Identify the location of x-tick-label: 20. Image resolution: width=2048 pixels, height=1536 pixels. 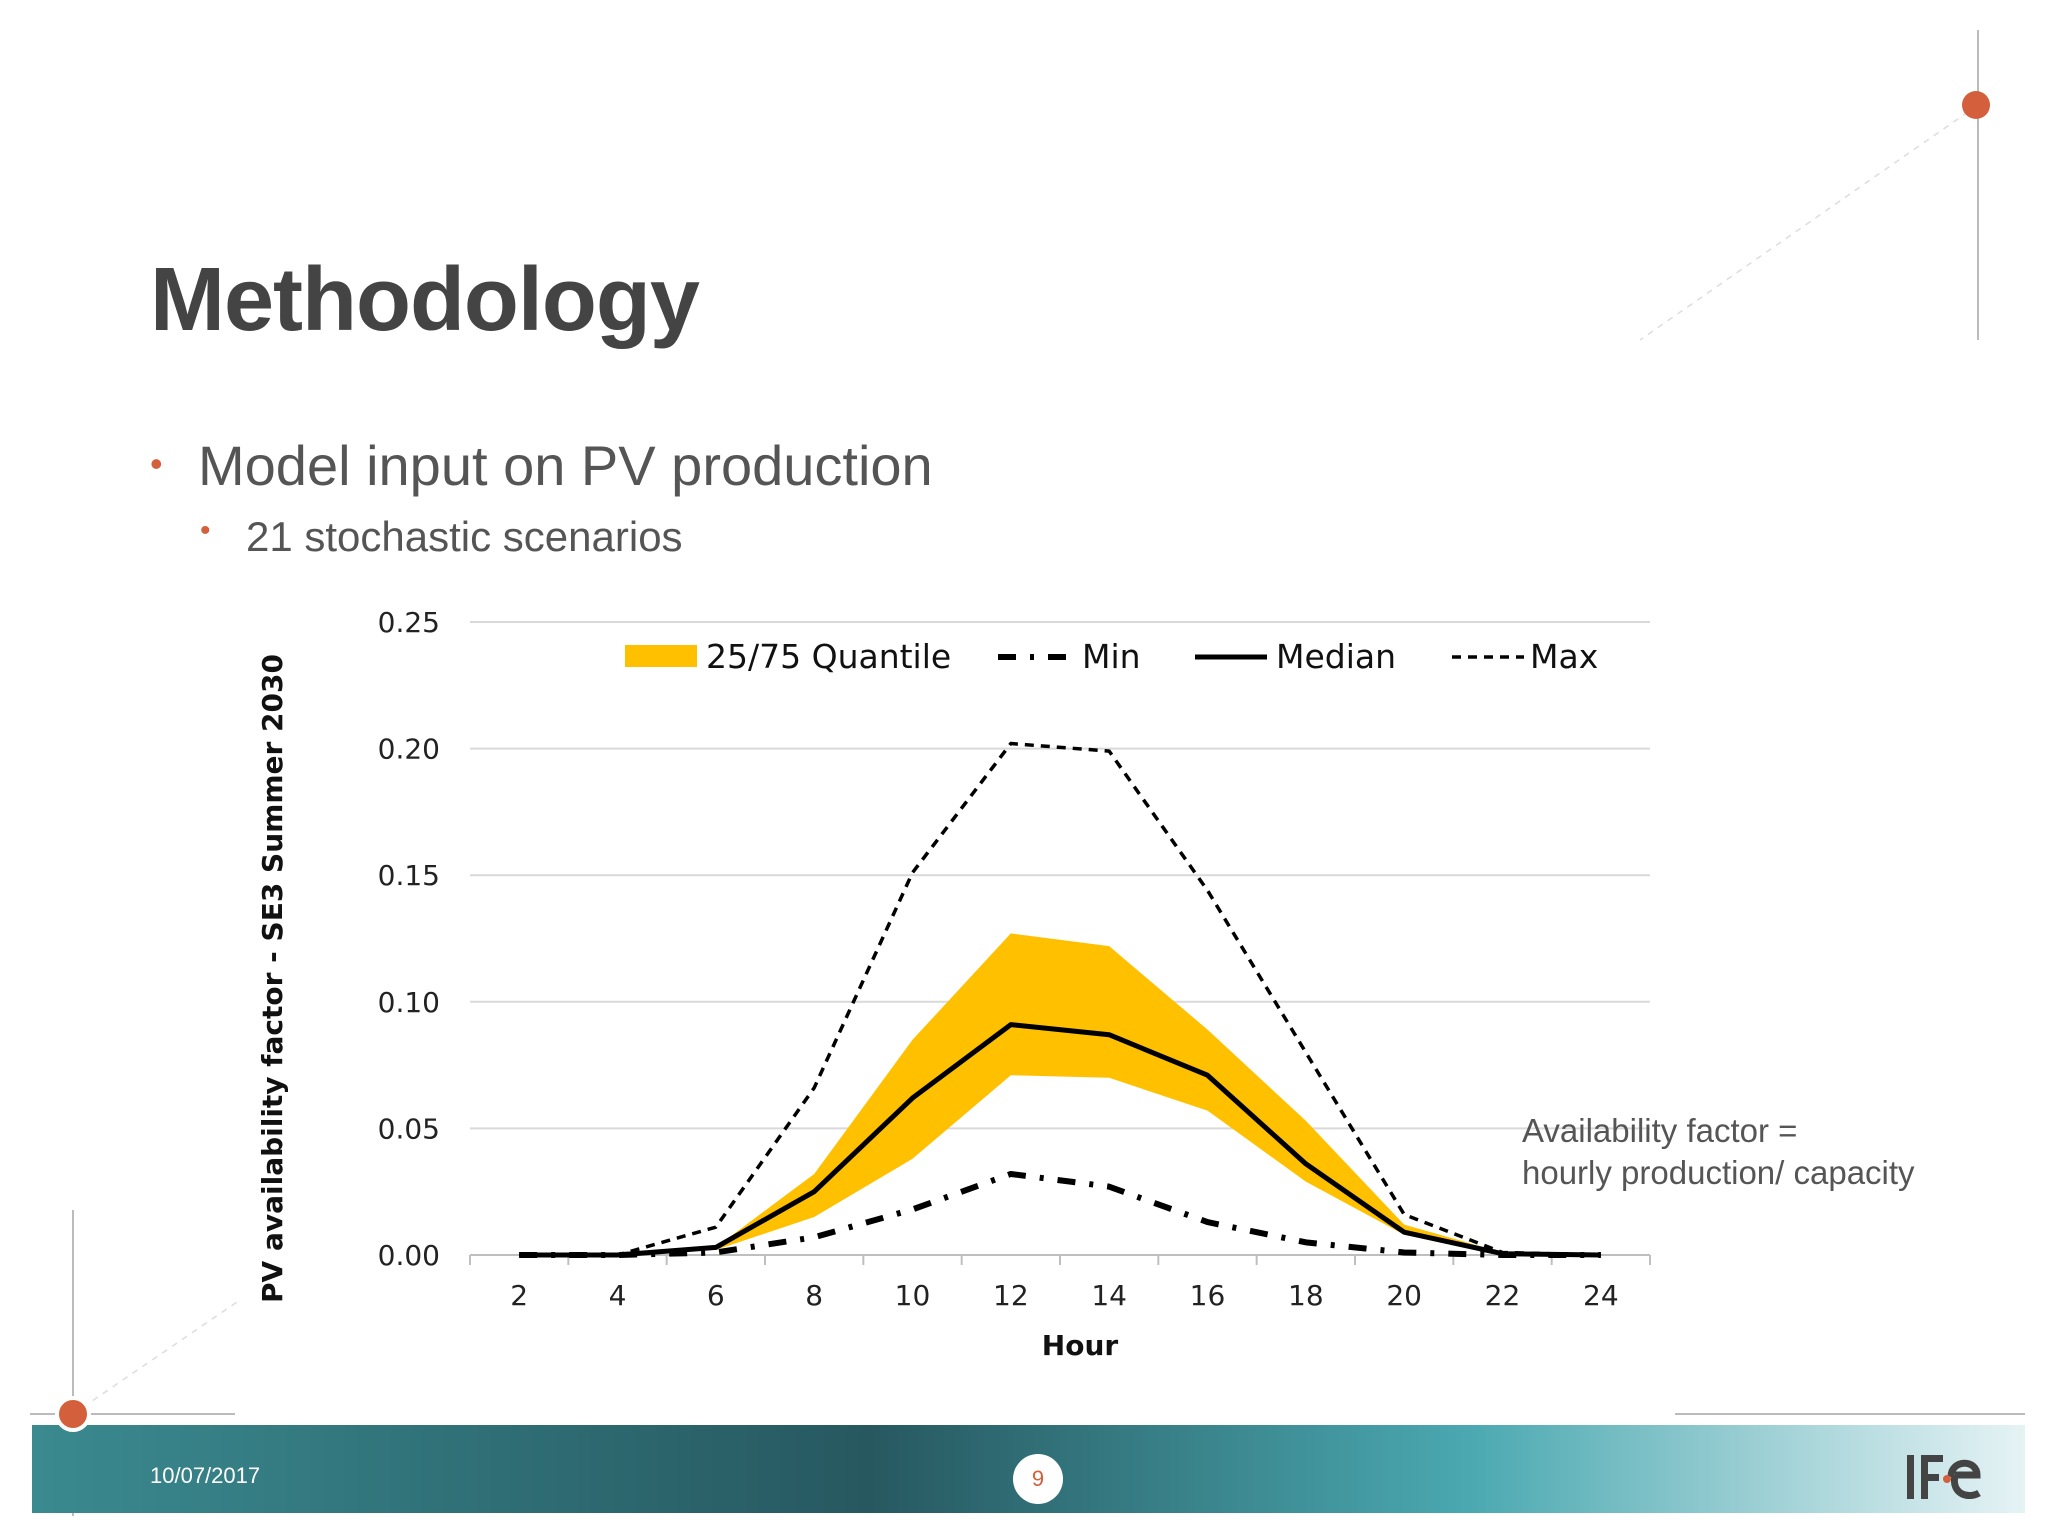
(1404, 1295).